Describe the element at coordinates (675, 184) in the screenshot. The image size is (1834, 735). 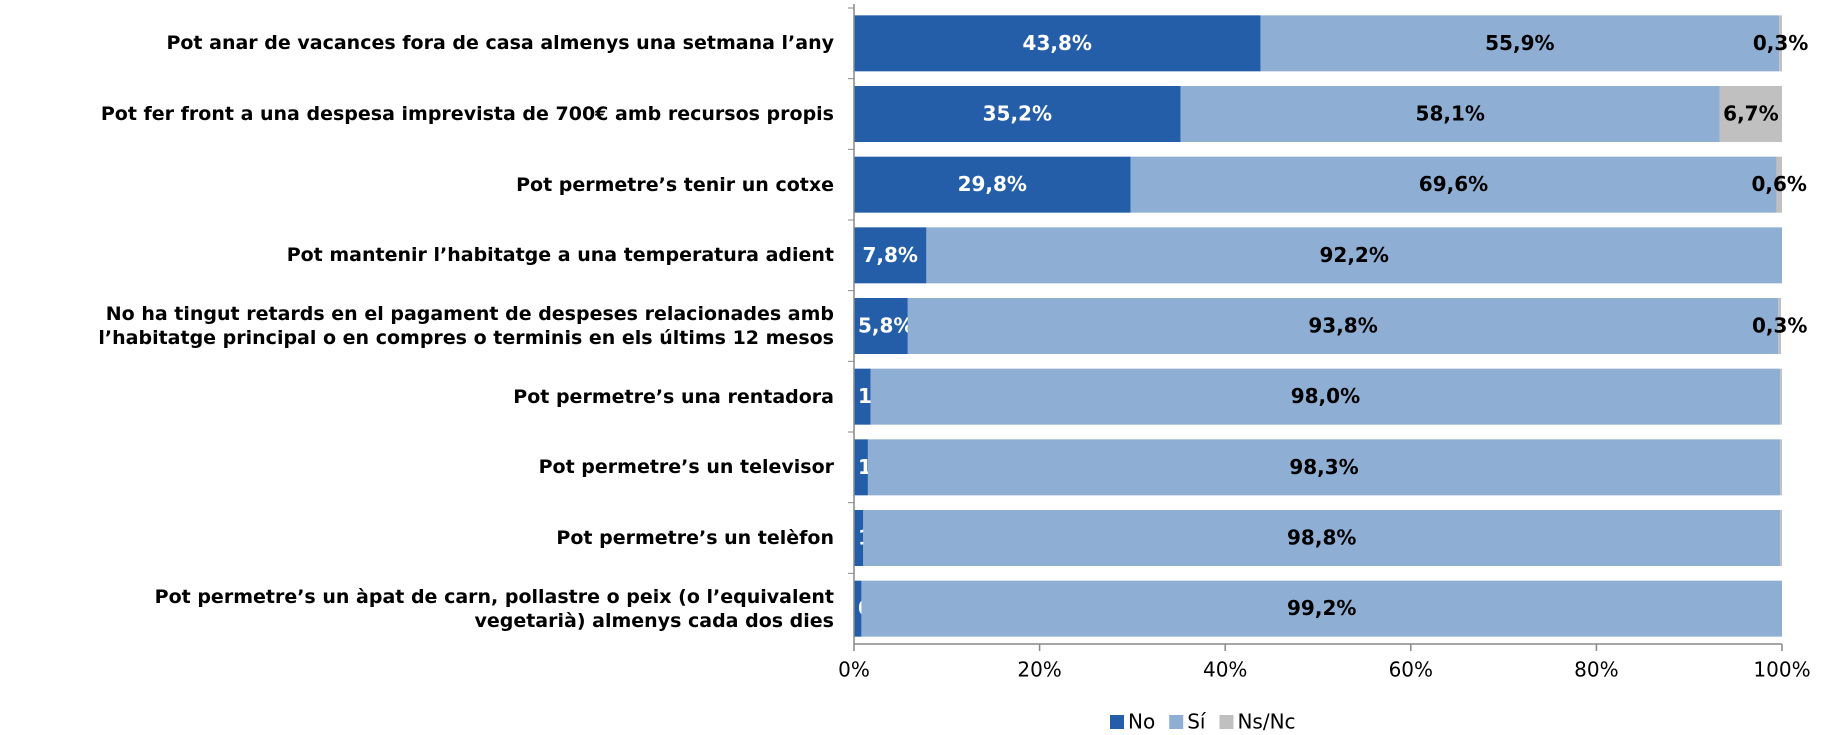
I see `category-label: Pot permetre’s tenir un cotxe` at that location.